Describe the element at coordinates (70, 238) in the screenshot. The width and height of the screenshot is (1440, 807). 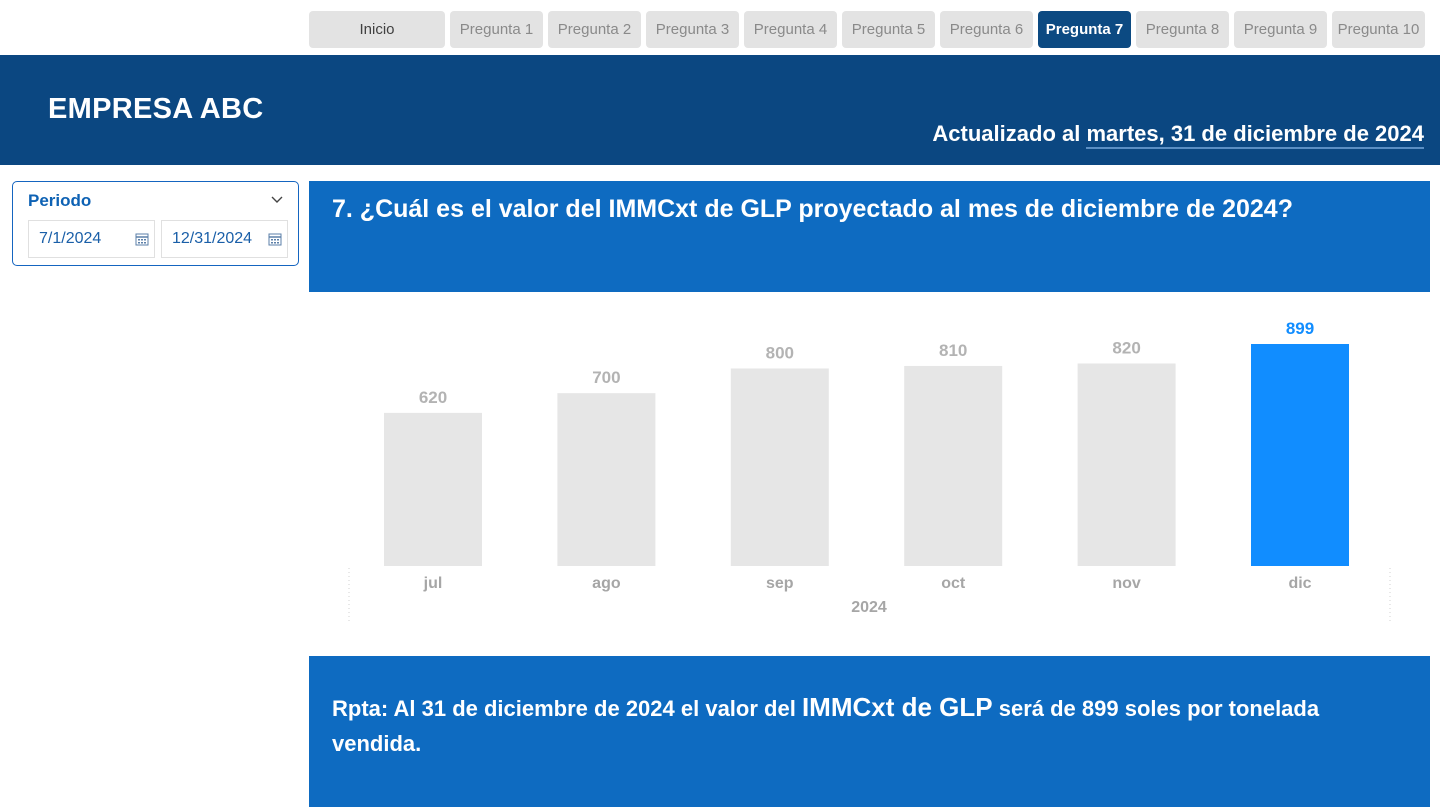
I see `start-date-value: 7/1/2024` at that location.